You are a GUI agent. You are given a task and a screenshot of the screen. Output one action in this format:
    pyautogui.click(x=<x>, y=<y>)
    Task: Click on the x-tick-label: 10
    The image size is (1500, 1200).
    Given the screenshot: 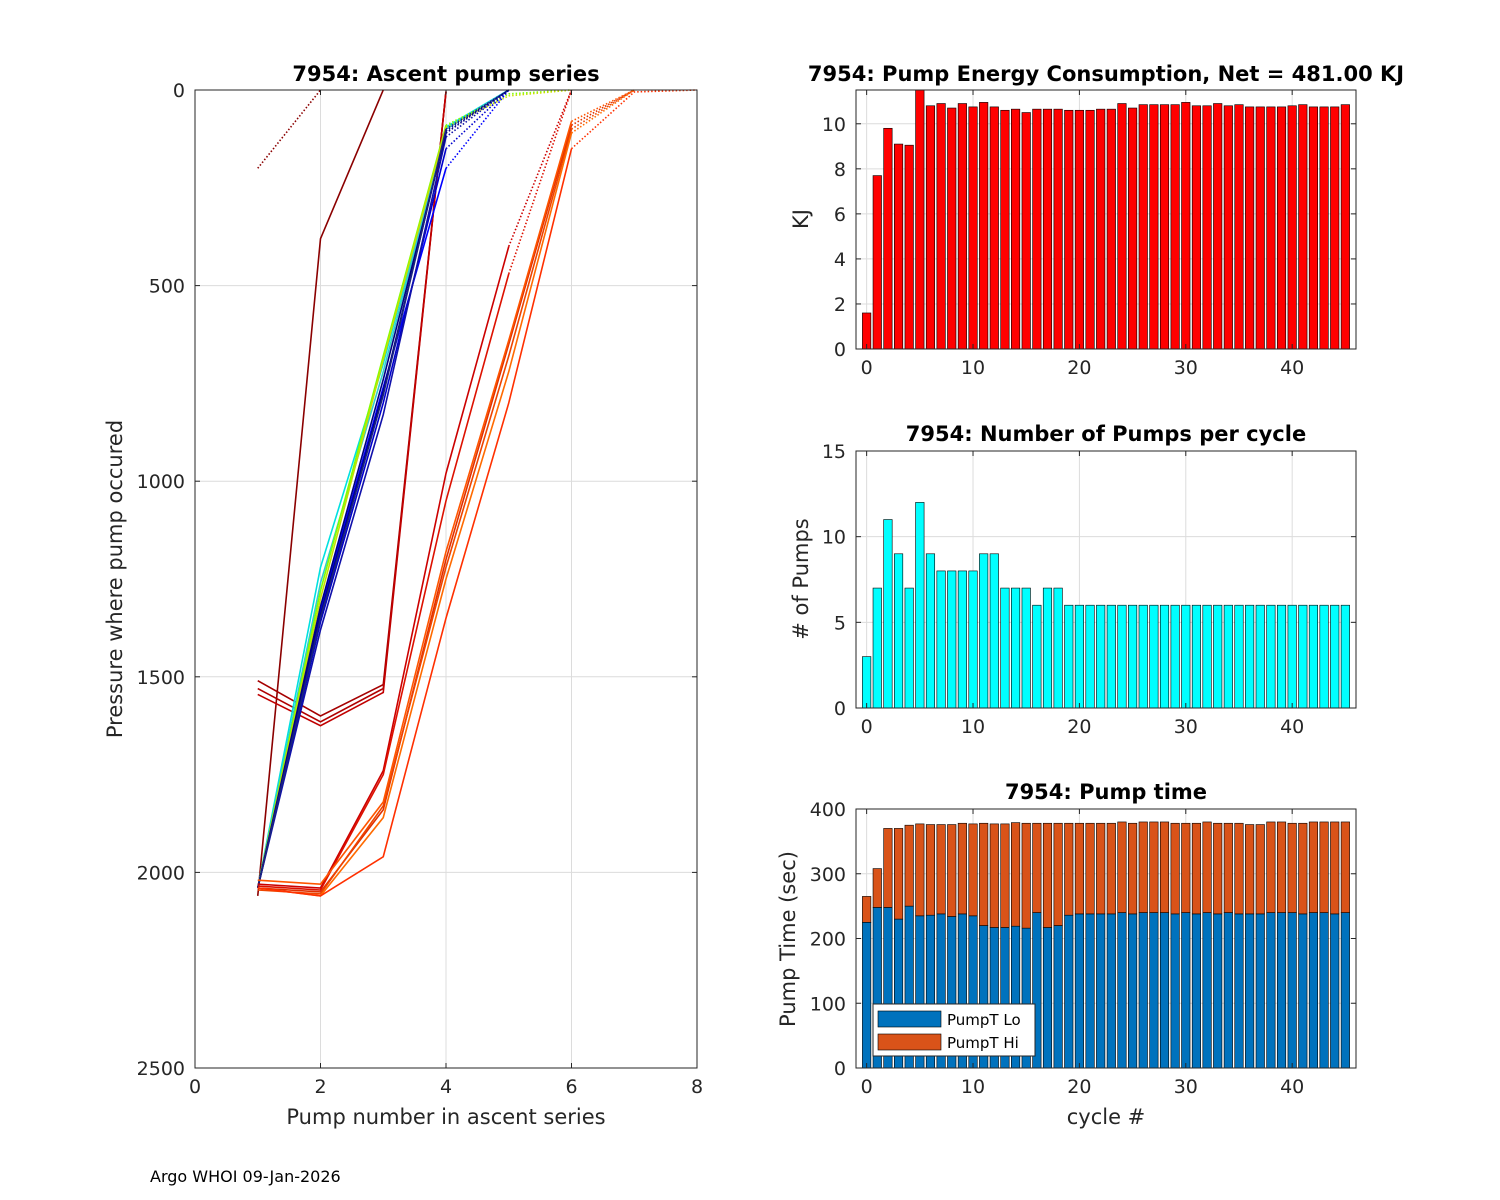 What is the action you would take?
    pyautogui.click(x=973, y=1087)
    